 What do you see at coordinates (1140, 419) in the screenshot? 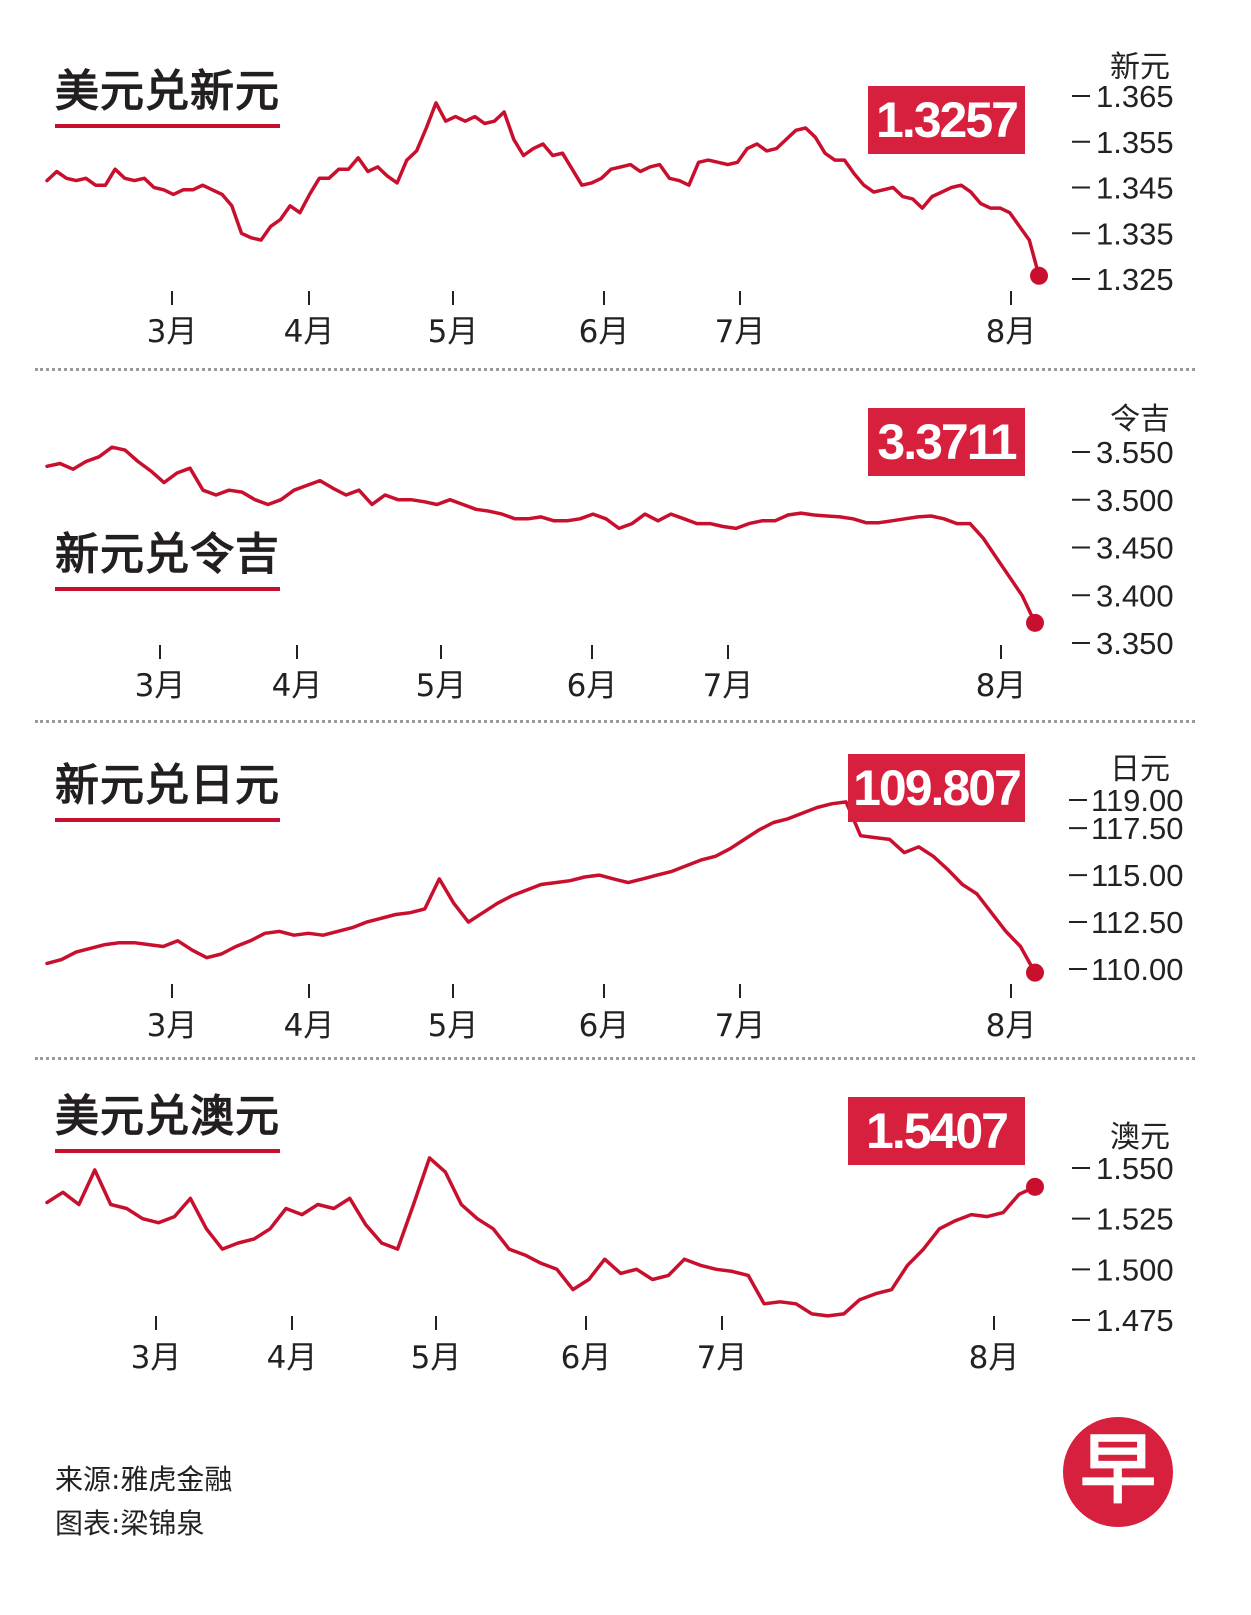
I see `unit-label: 令吉` at bounding box center [1140, 419].